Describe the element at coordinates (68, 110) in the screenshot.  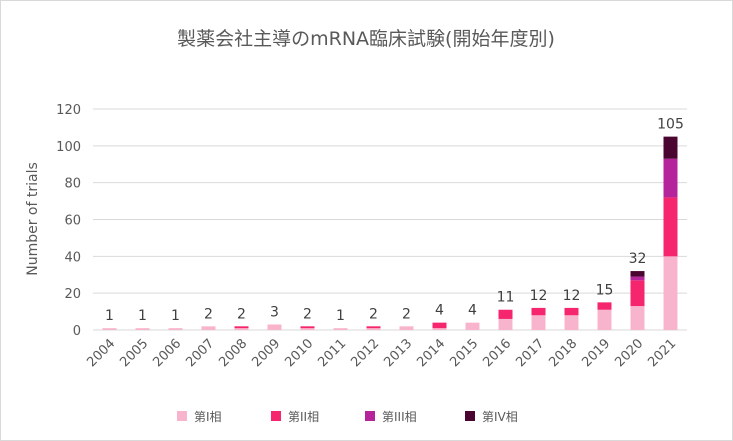
I see `y-tick-label: 120` at that location.